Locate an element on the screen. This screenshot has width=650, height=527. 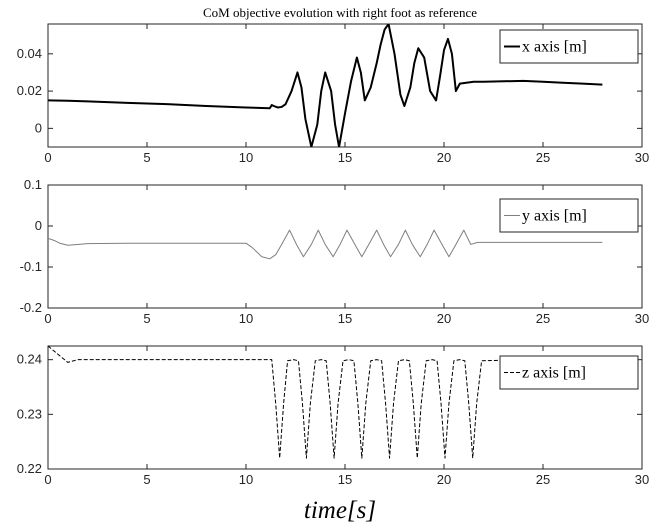
legend-label: y axis [m] is located at coordinates (554, 216).